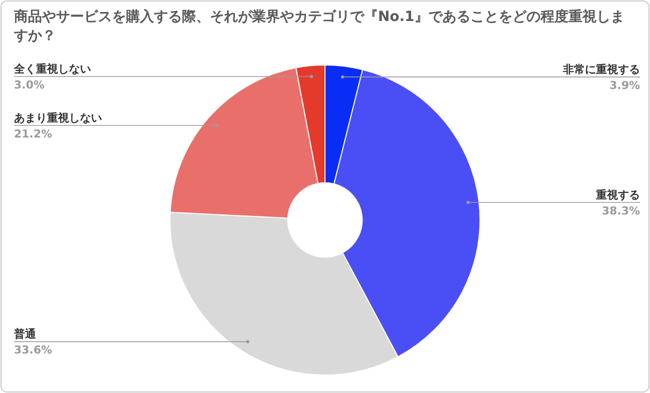  Describe the element at coordinates (58, 117) in the screenshot. I see `slice-label: あまり重視しない` at that location.